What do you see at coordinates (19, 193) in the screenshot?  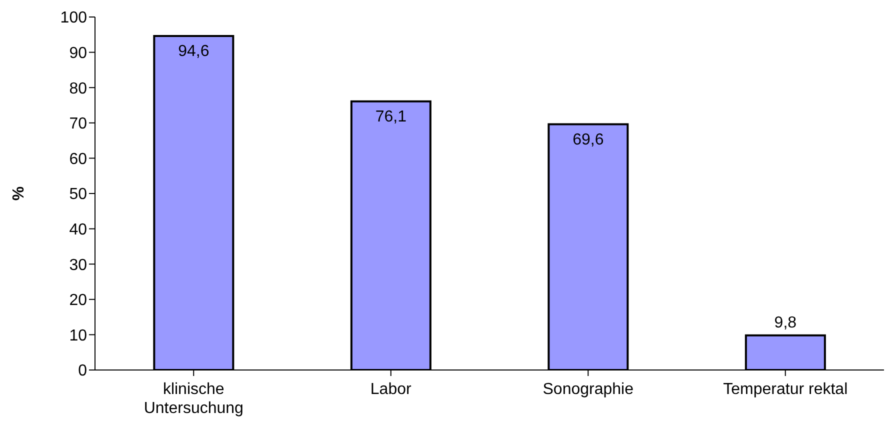 I see `y-axis-title: %` at bounding box center [19, 193].